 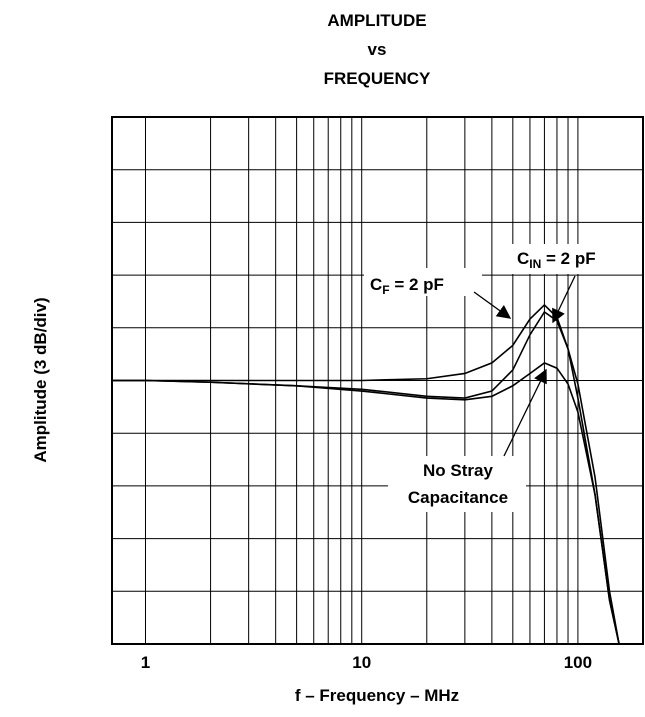 I want to click on chart-title: FREQUENCY, so click(x=377, y=78).